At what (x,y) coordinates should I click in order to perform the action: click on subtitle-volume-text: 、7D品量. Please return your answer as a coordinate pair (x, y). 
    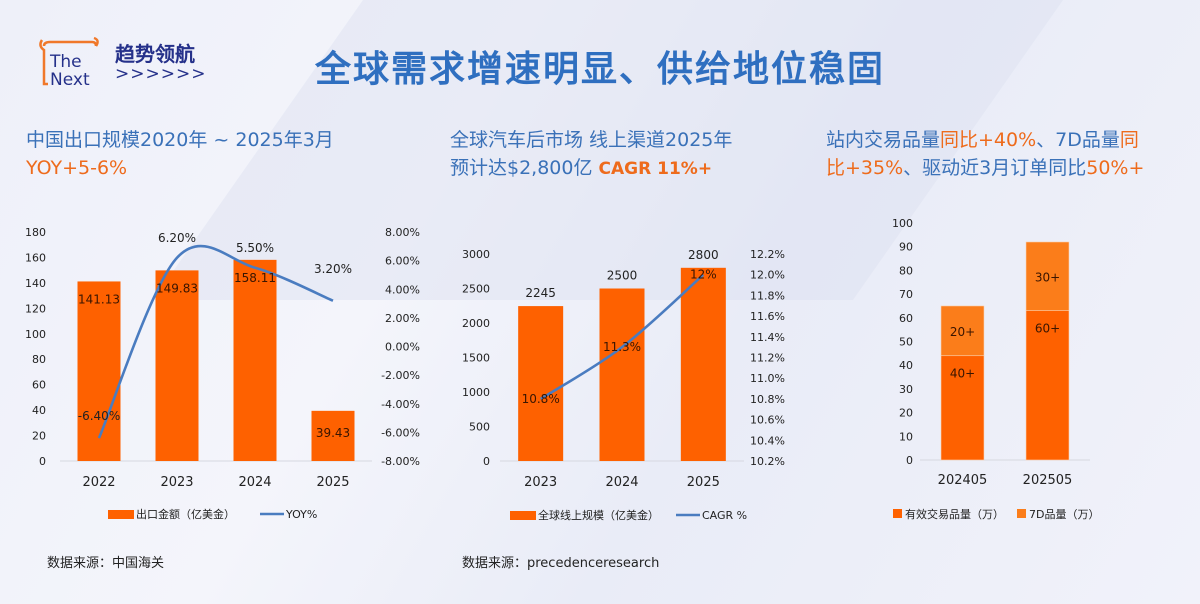
    Looking at the image, I should click on (1078, 140).